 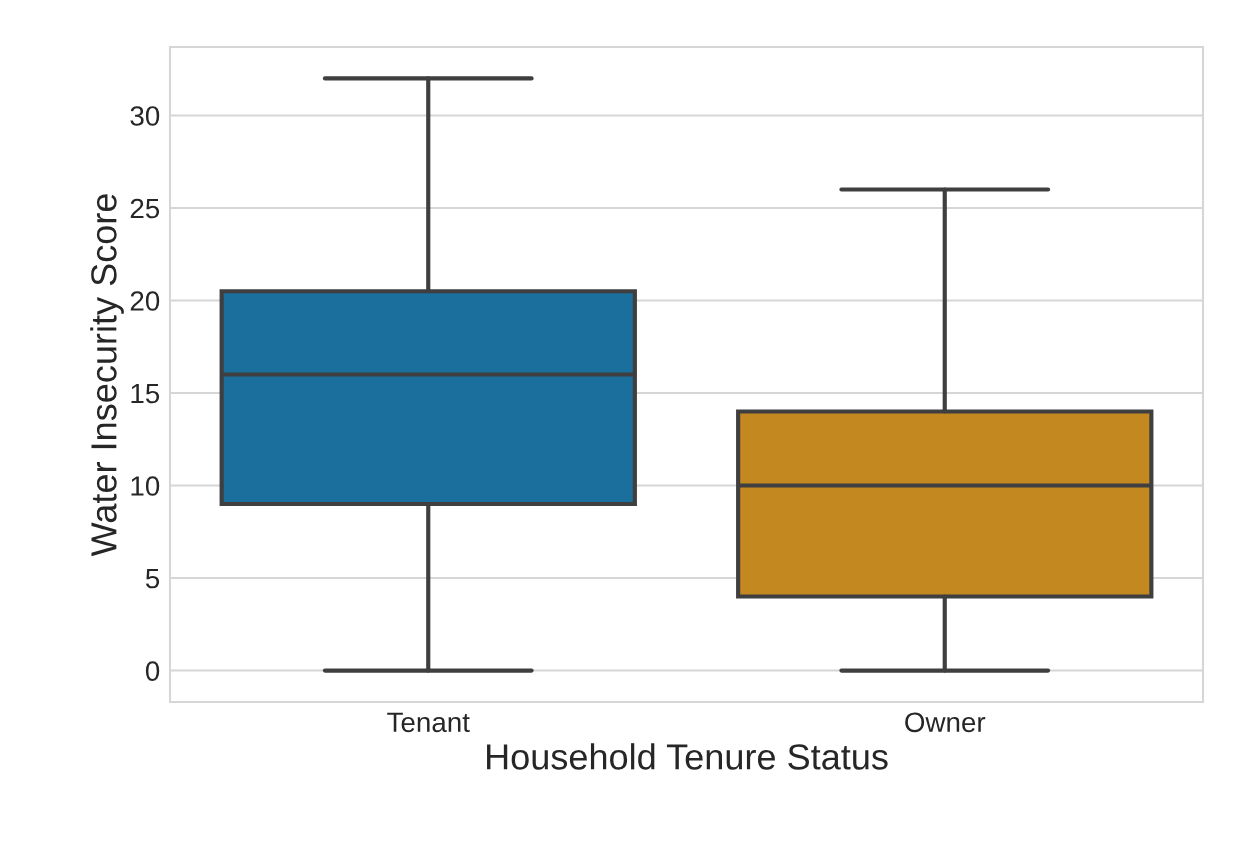 What do you see at coordinates (145, 208) in the screenshot?
I see `y-tick-label: 25` at bounding box center [145, 208].